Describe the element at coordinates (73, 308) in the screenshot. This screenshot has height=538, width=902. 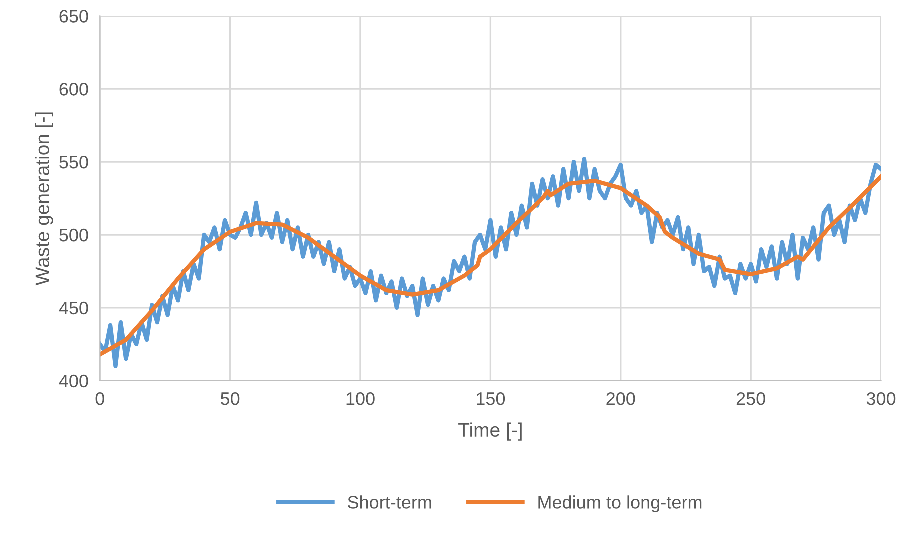
I see `y-tick-label: 450` at that location.